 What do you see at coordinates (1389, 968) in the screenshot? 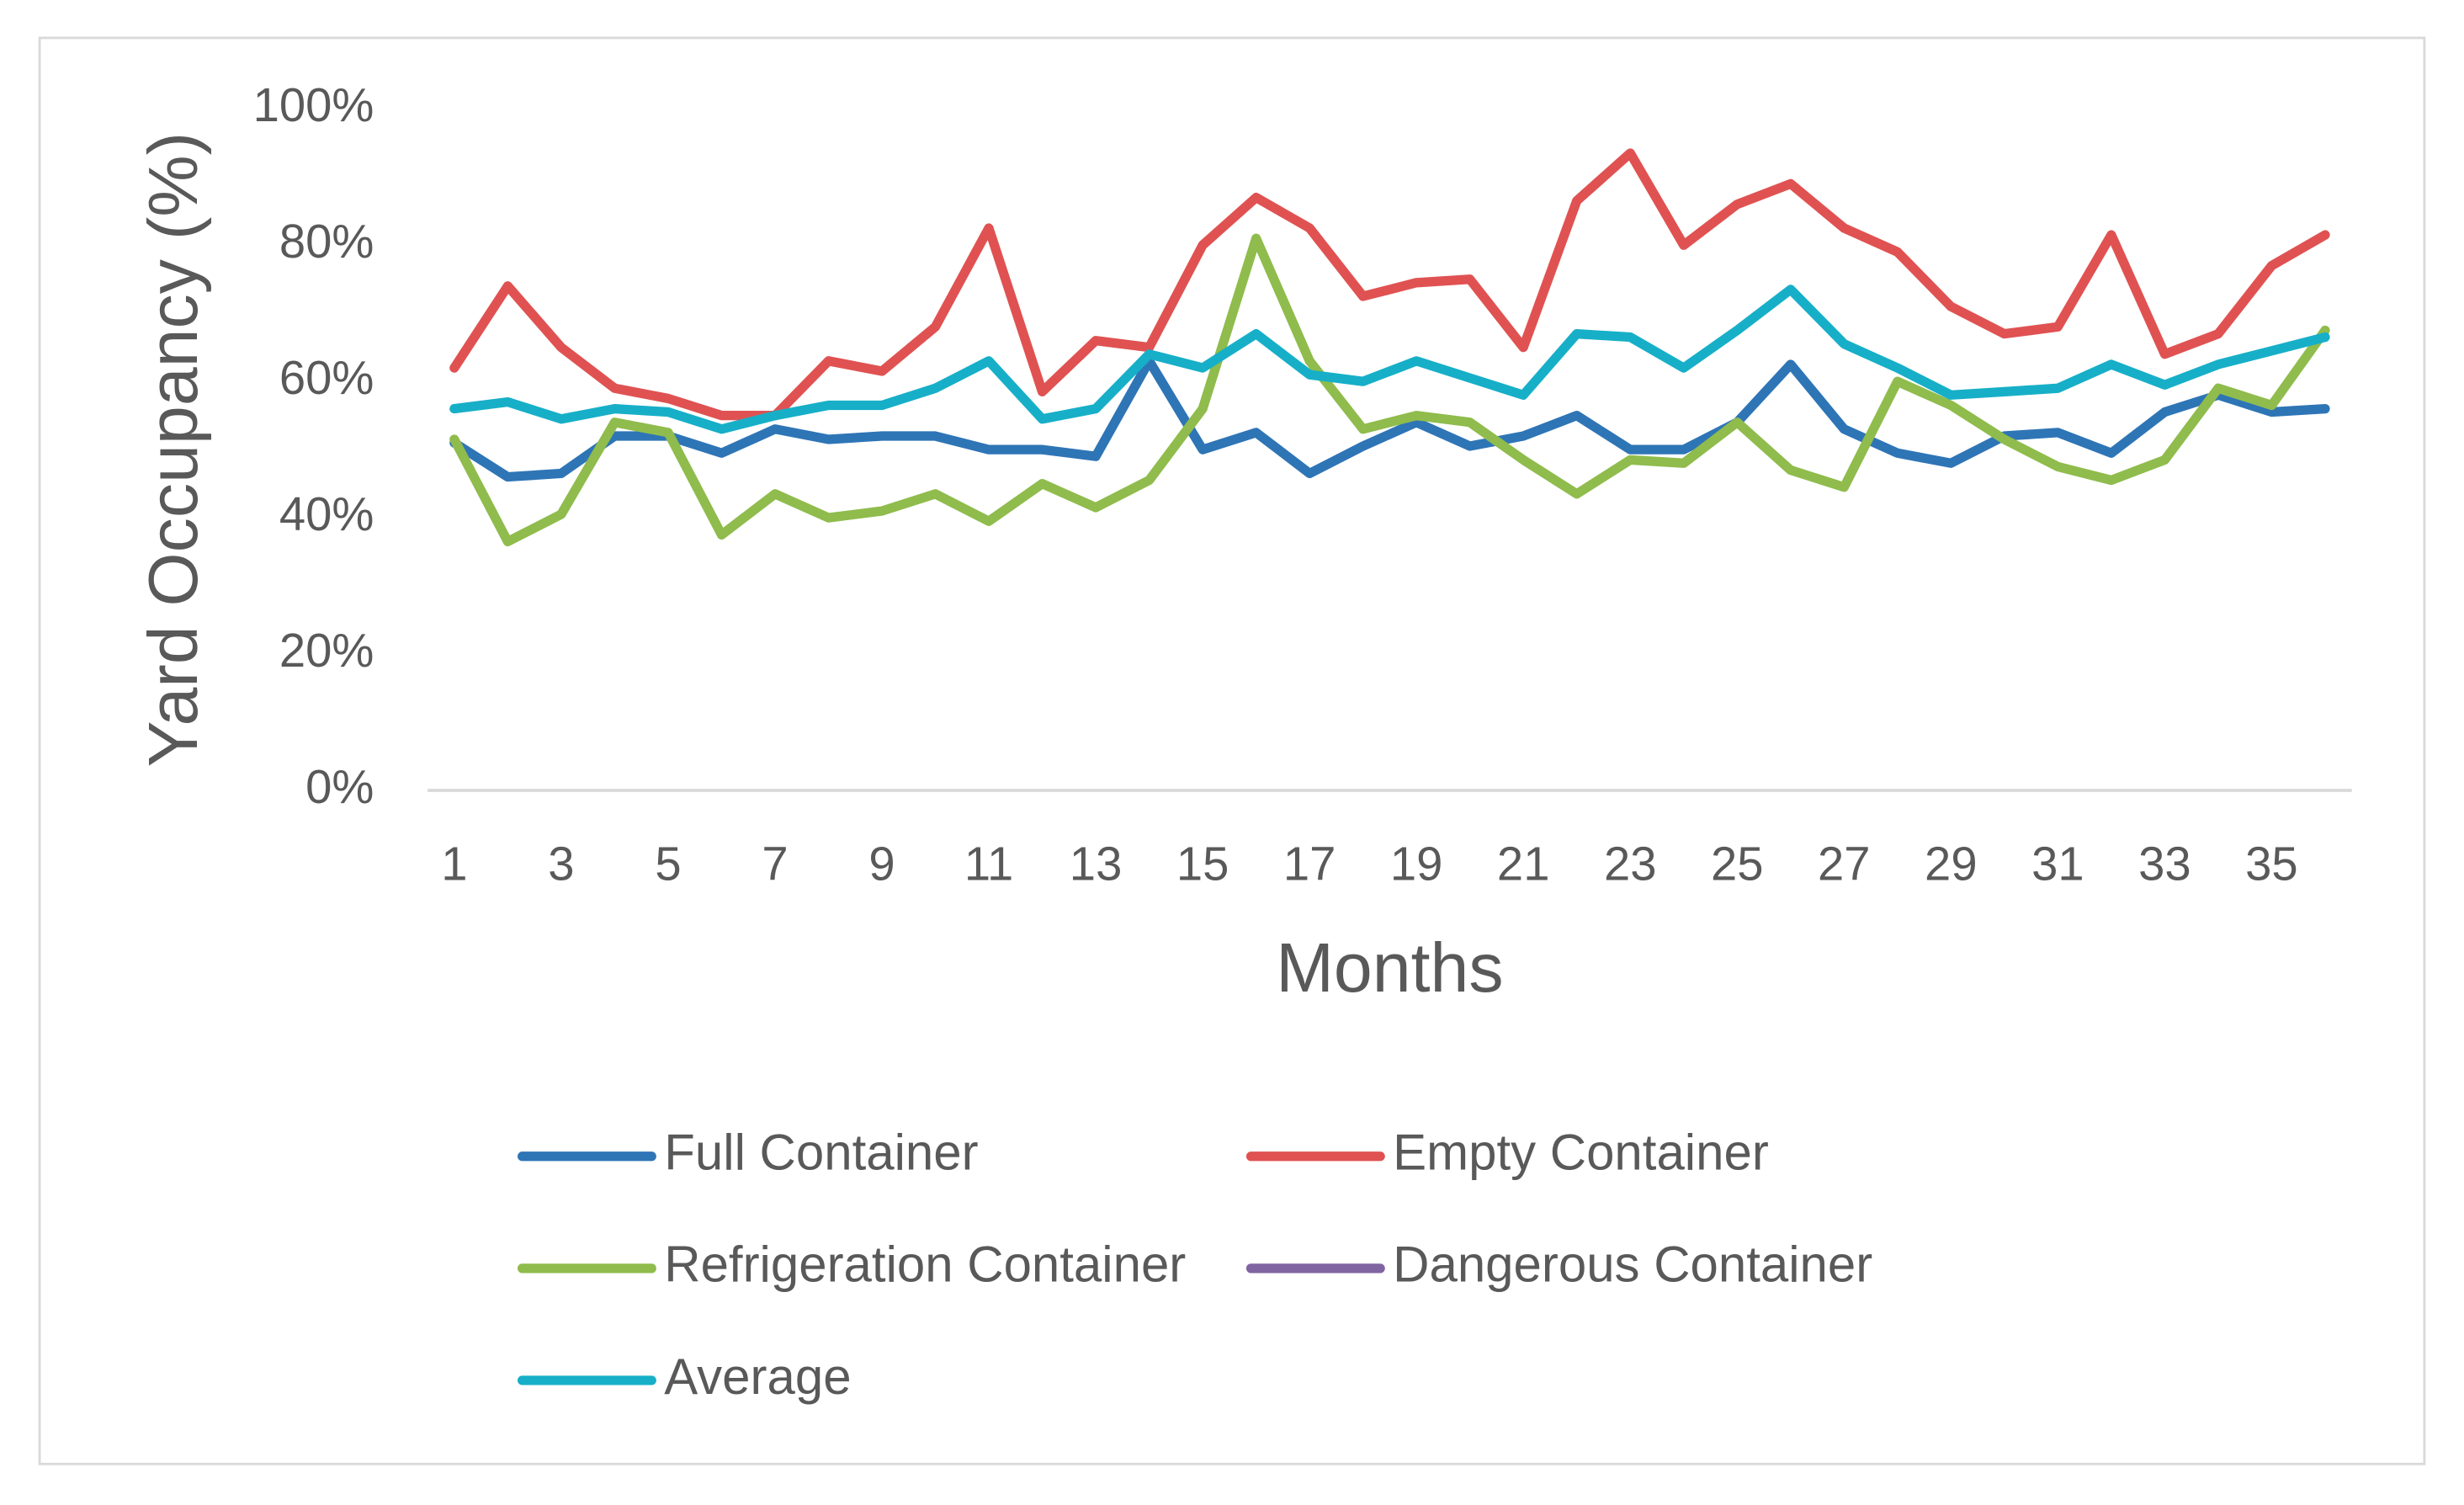
I see `x-axis-title: Months` at bounding box center [1389, 968].